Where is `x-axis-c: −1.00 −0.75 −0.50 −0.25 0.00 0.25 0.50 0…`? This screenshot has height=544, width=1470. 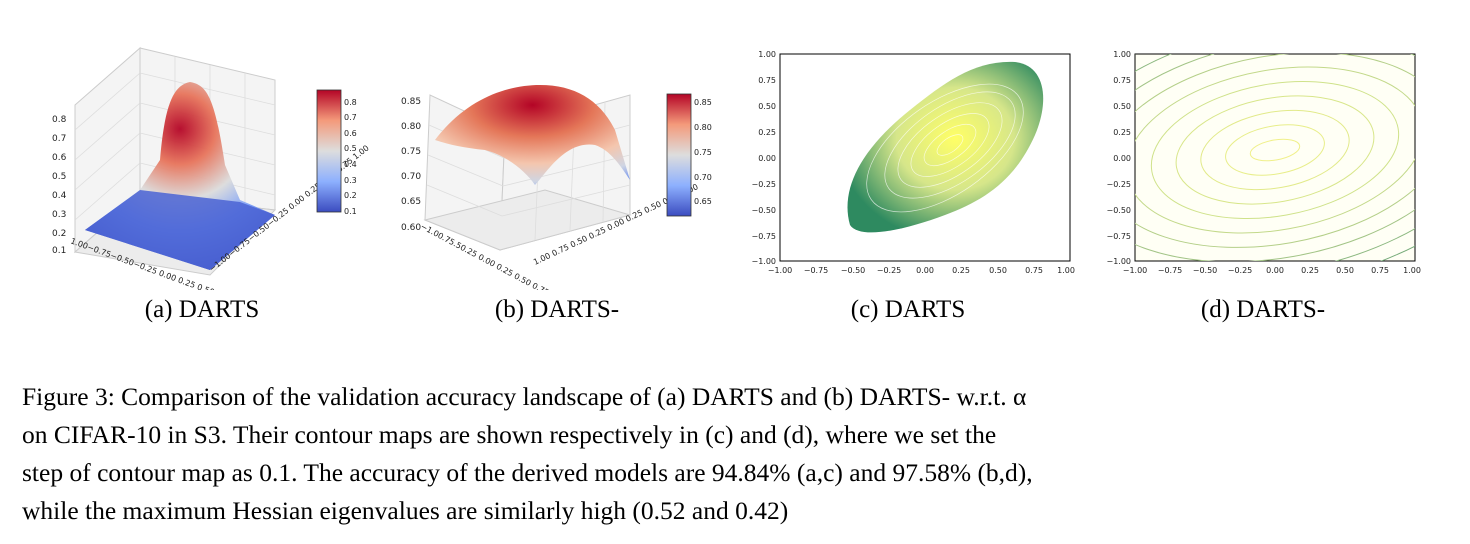 x-axis-c: −1.00 −0.75 −0.50 −0.25 0.00 0.25 0.50 0… is located at coordinates (921, 270).